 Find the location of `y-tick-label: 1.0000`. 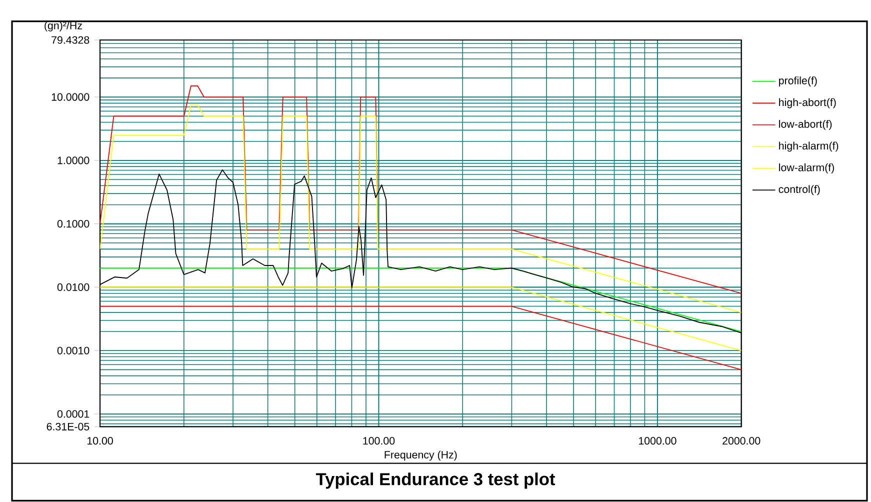

y-tick-label: 1.0000 is located at coordinates (74, 160).